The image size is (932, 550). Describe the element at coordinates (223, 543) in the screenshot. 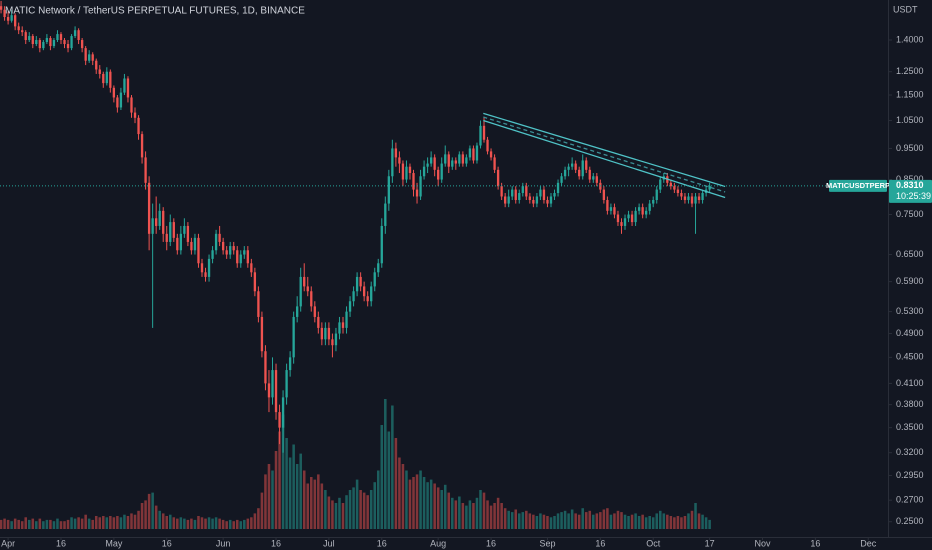

I see `x-tick-label: Jun` at that location.